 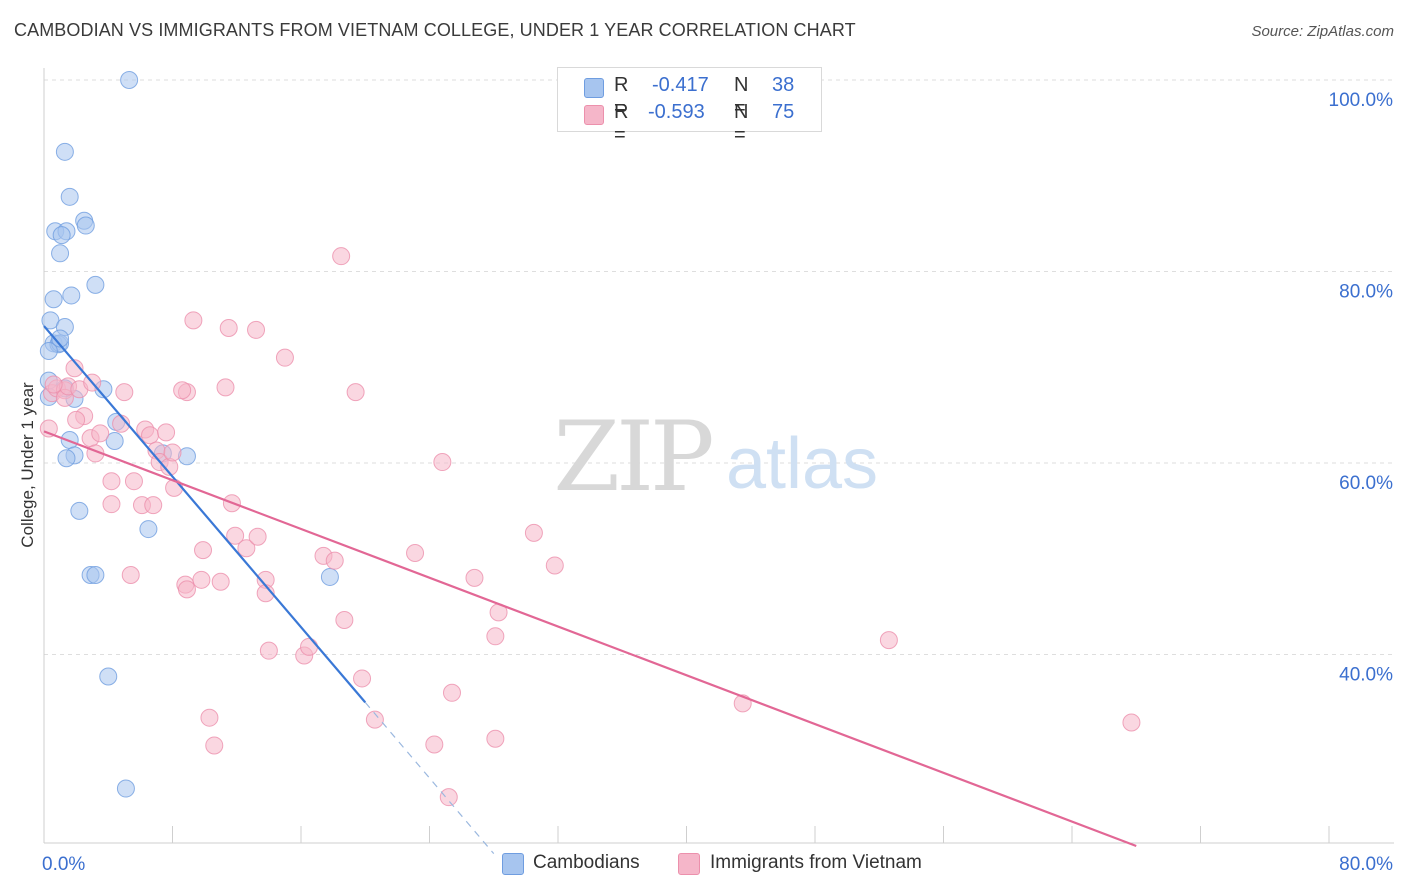 I want to click on watermark-atlas: atlas, so click(x=802, y=464).